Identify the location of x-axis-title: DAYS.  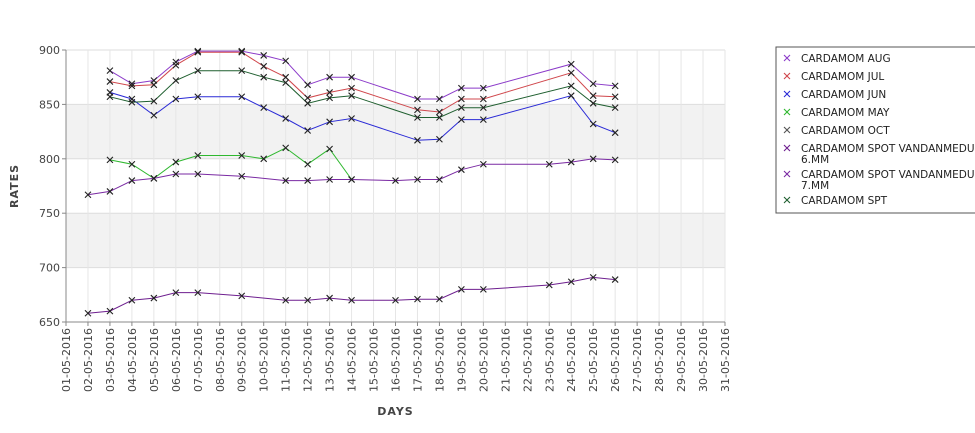
(395, 411).